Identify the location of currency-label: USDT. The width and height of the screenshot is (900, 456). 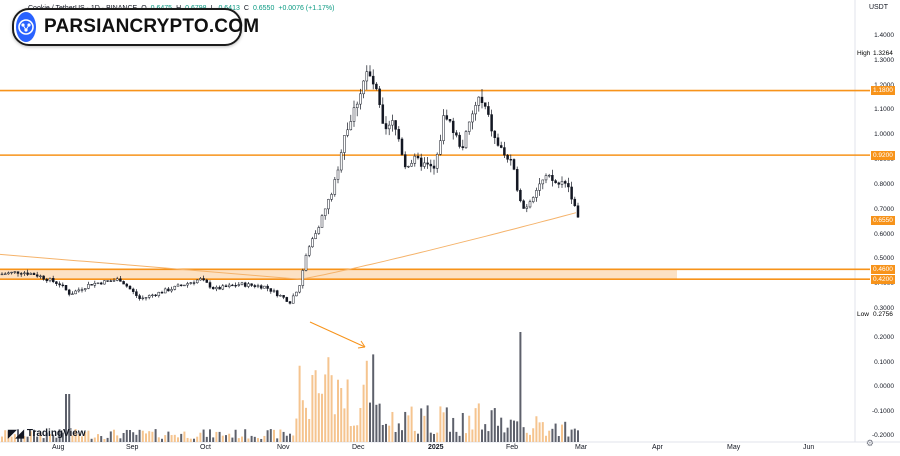
(878, 7).